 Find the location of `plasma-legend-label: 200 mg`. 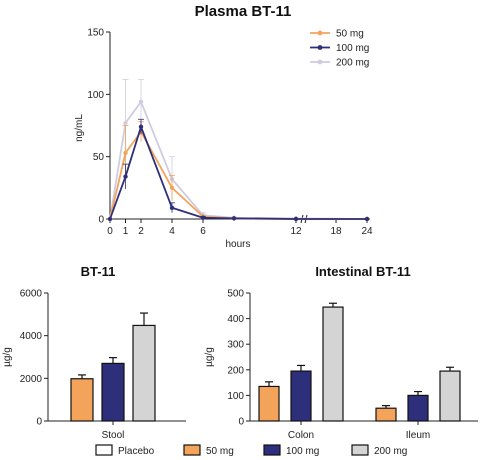

plasma-legend-label: 200 mg is located at coordinates (352, 63).